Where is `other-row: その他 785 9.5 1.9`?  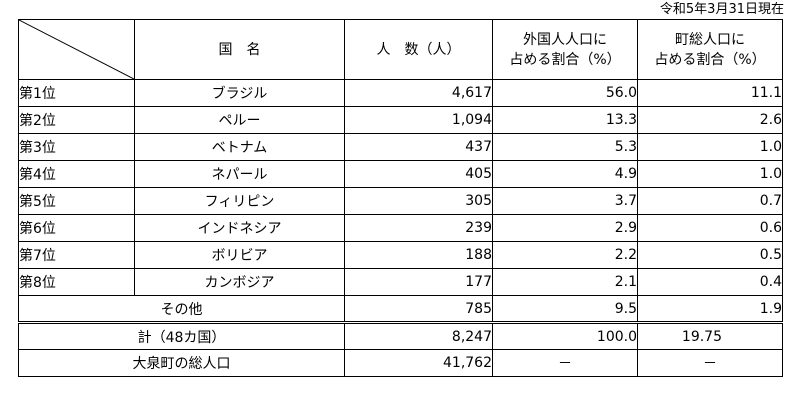
other-row: その他 785 9.5 1.9 is located at coordinates (400, 309).